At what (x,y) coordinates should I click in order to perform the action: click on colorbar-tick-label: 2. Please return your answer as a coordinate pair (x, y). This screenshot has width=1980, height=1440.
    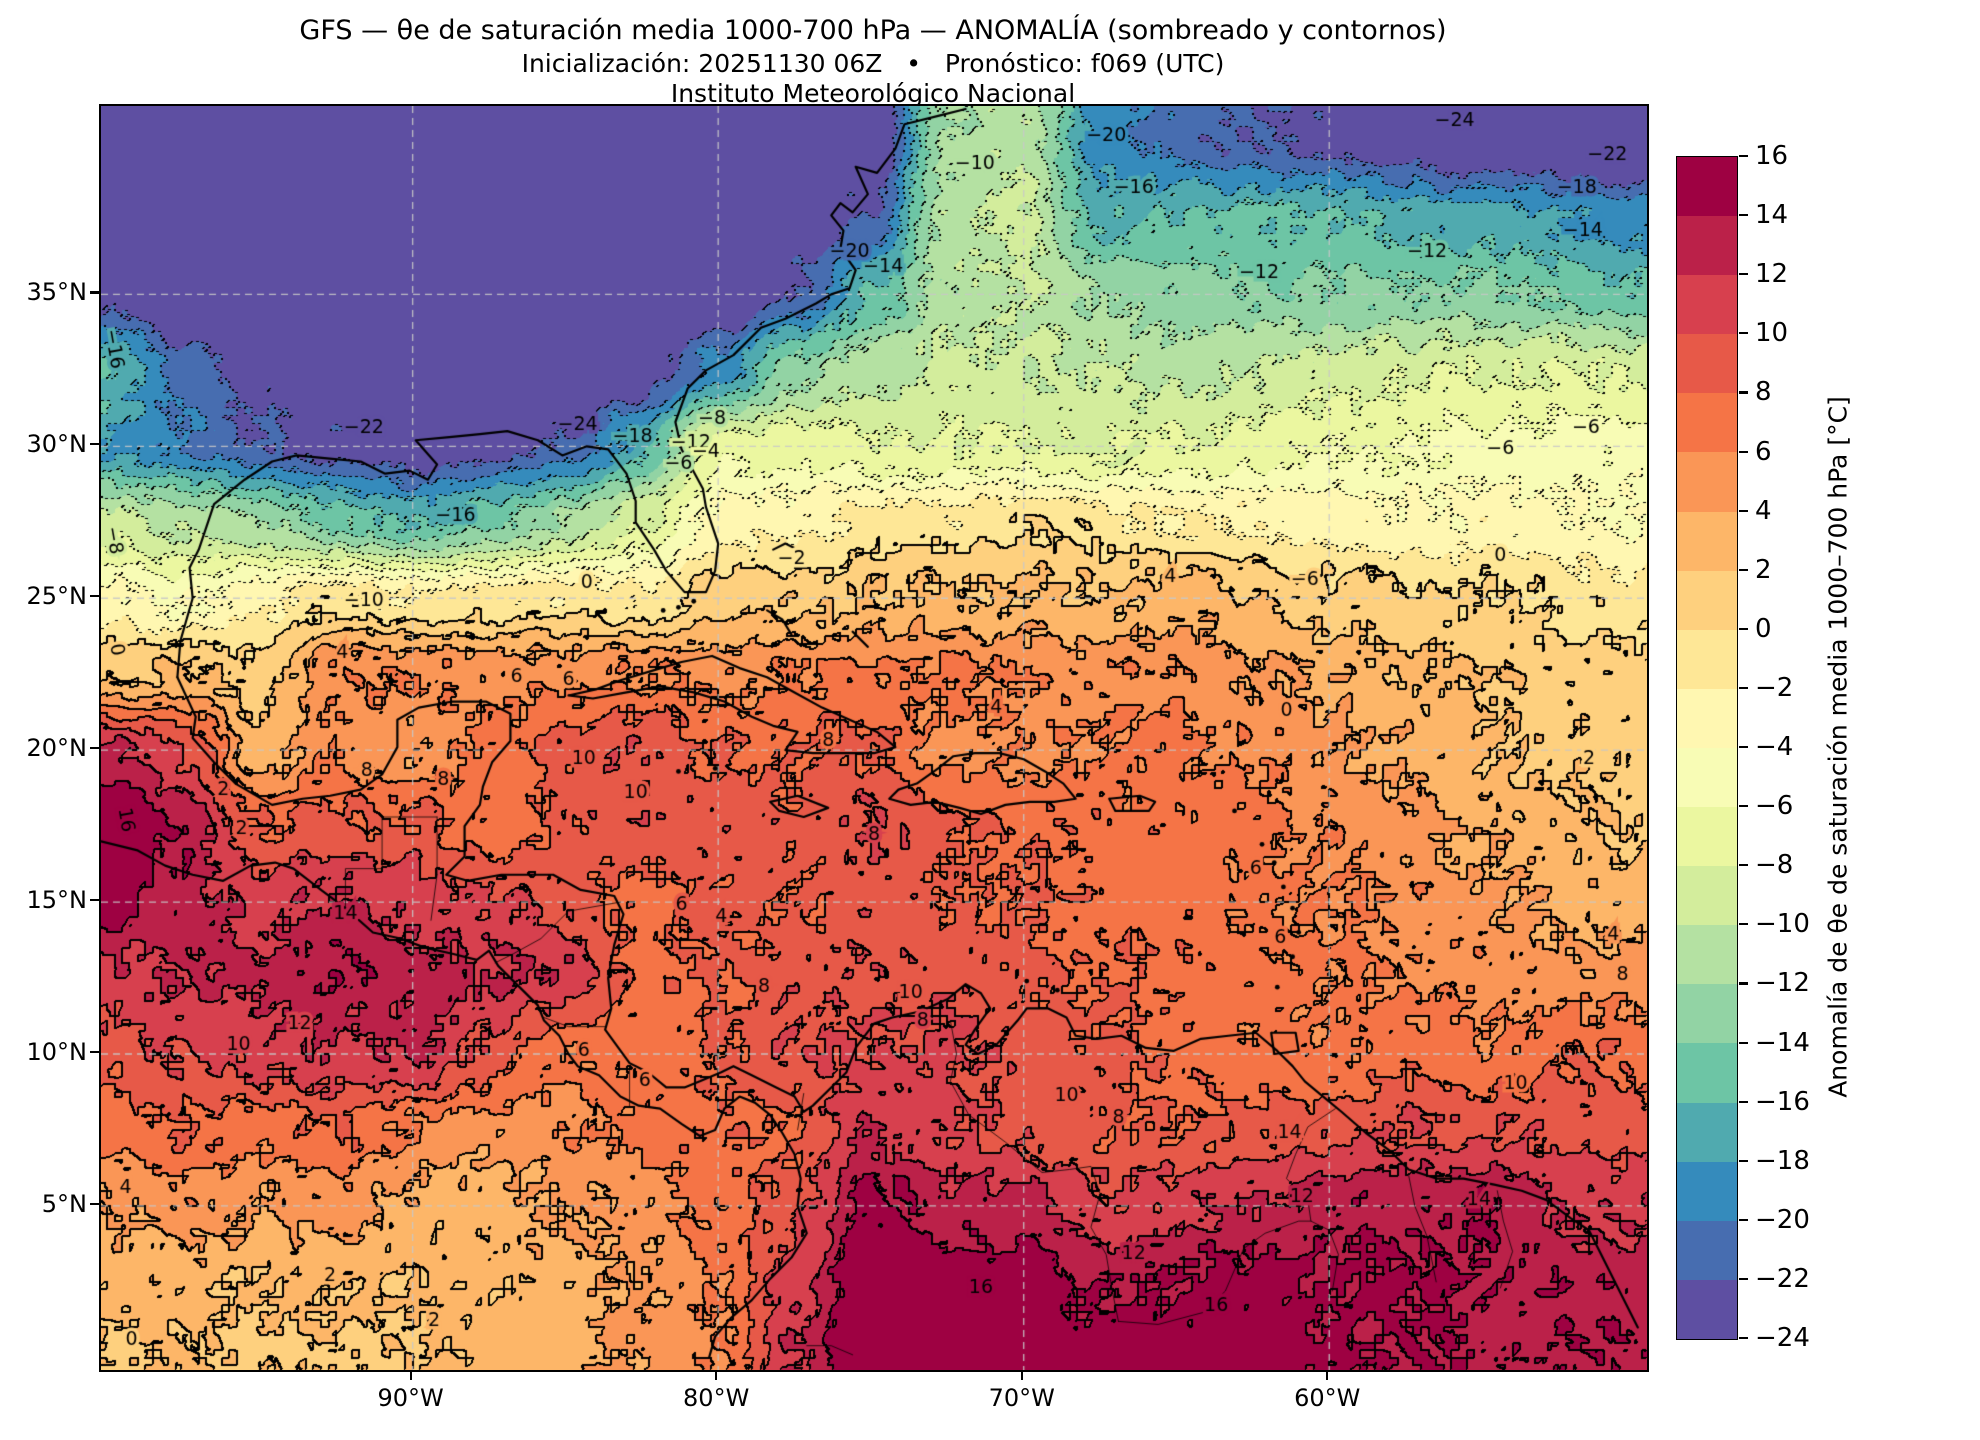
    Looking at the image, I should click on (1763, 569).